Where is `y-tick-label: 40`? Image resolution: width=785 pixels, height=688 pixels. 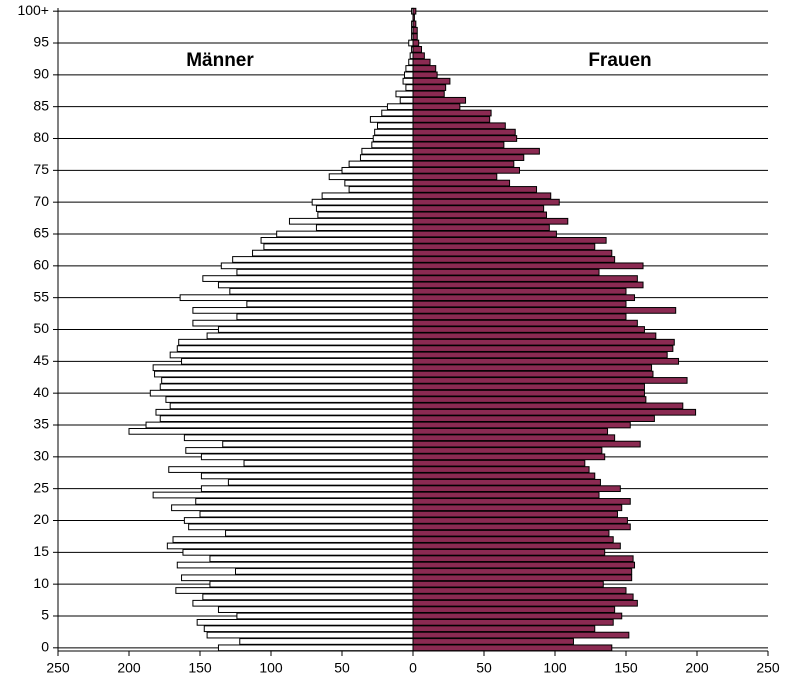
y-tick-label: 40 is located at coordinates (41, 392).